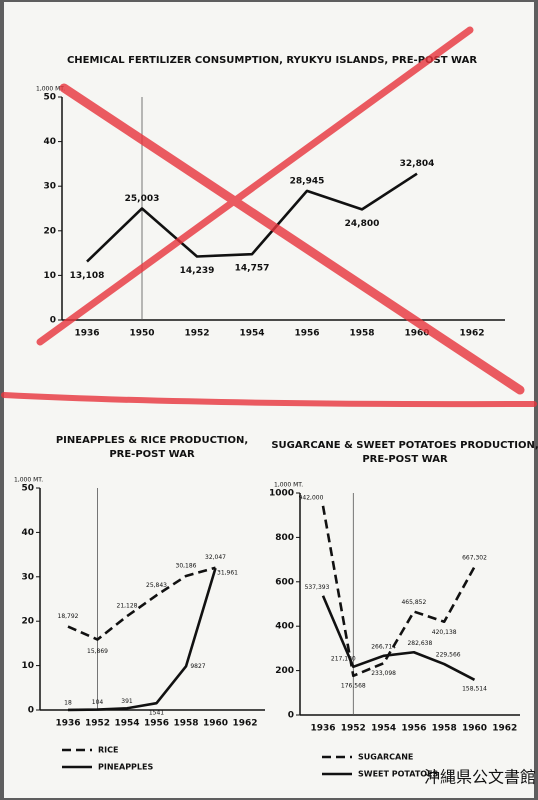 The image size is (538, 800). I want to click on value-label: 465,852, so click(413, 602).